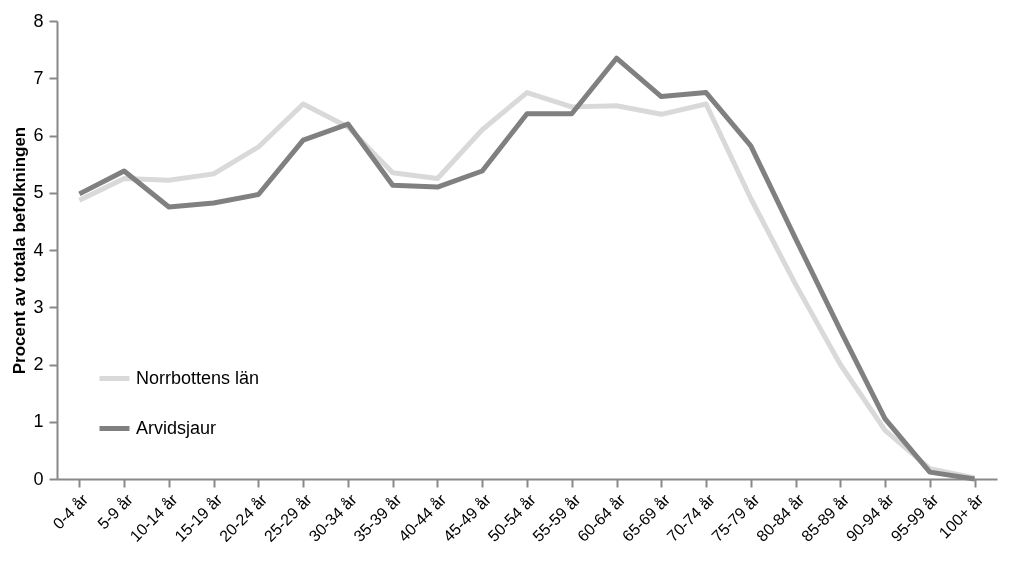  Describe the element at coordinates (20, 250) in the screenshot. I see `y-axis-title: Procent av totala befolkningen` at that location.